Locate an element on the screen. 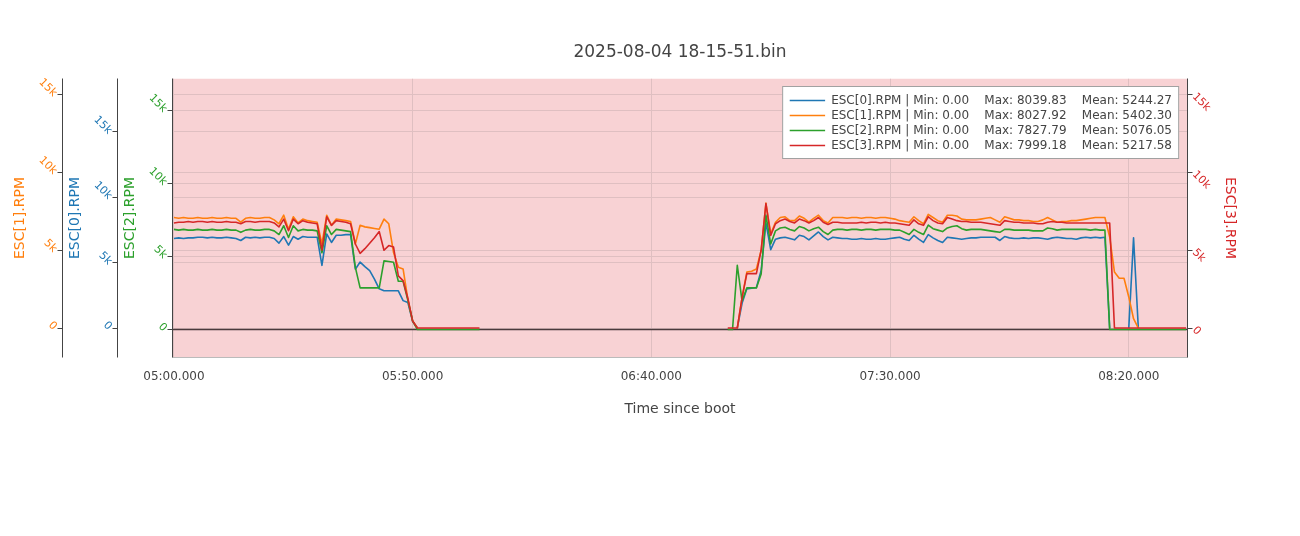  x-tick-label: 08:20.000 is located at coordinates (1129, 375).